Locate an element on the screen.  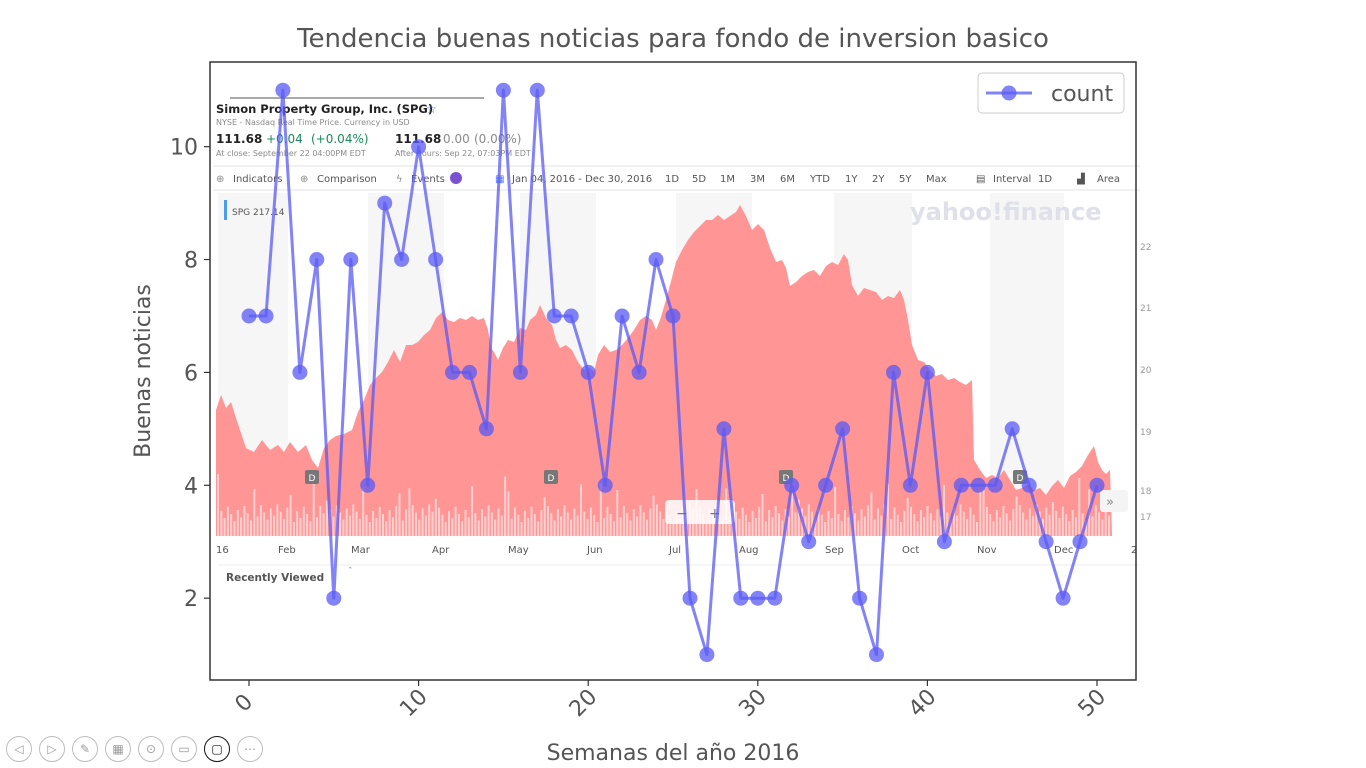
close-change-pct: (+0.04%) is located at coordinates (340, 139).